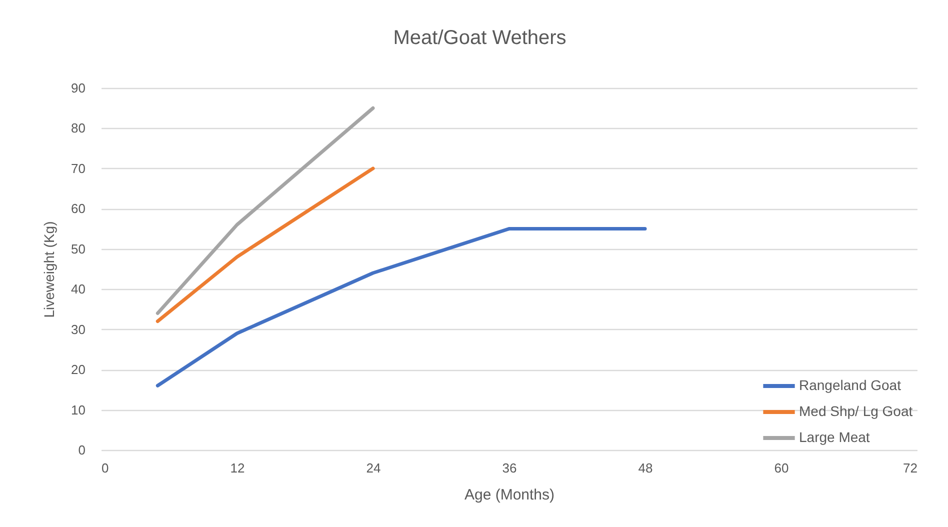 Image resolution: width=948 pixels, height=527 pixels. What do you see at coordinates (78, 410) in the screenshot?
I see `y-tick-label: 10` at bounding box center [78, 410].